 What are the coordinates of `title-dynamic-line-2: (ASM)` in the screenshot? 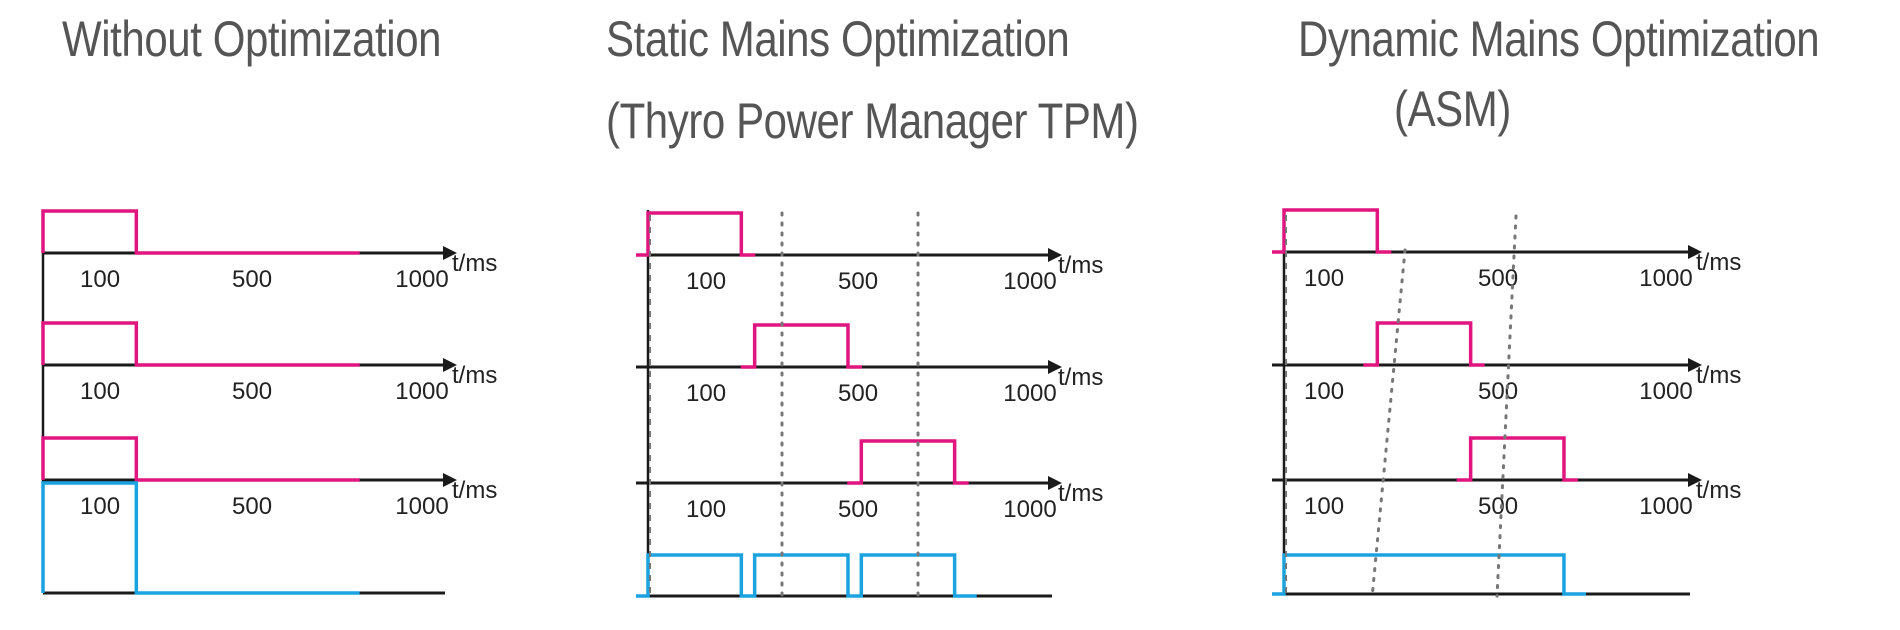 It's located at (1452, 109).